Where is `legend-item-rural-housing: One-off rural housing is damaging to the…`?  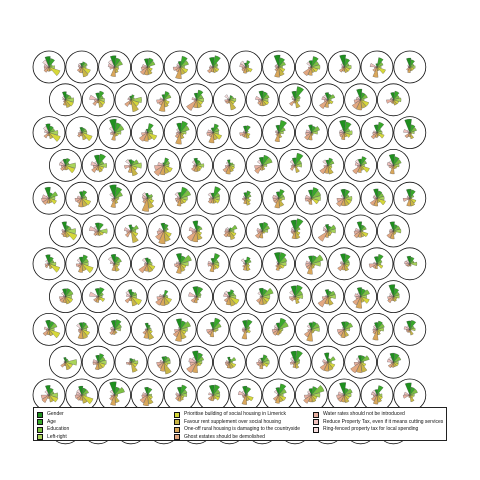 legend-item-rural-housing: One-off rural housing is damaging to the… is located at coordinates (237, 429).